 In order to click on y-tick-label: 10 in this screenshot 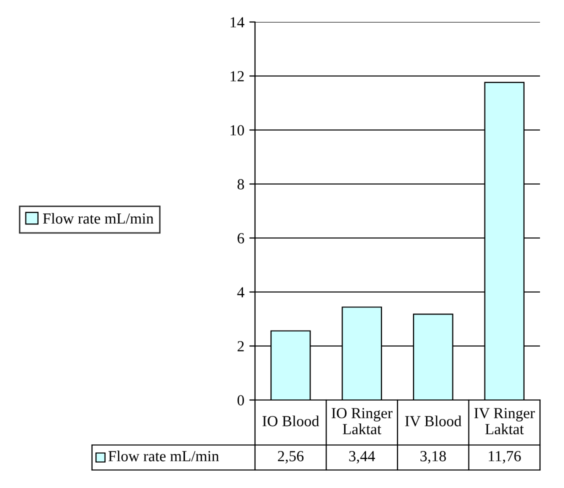, I will do `click(237, 130)`.